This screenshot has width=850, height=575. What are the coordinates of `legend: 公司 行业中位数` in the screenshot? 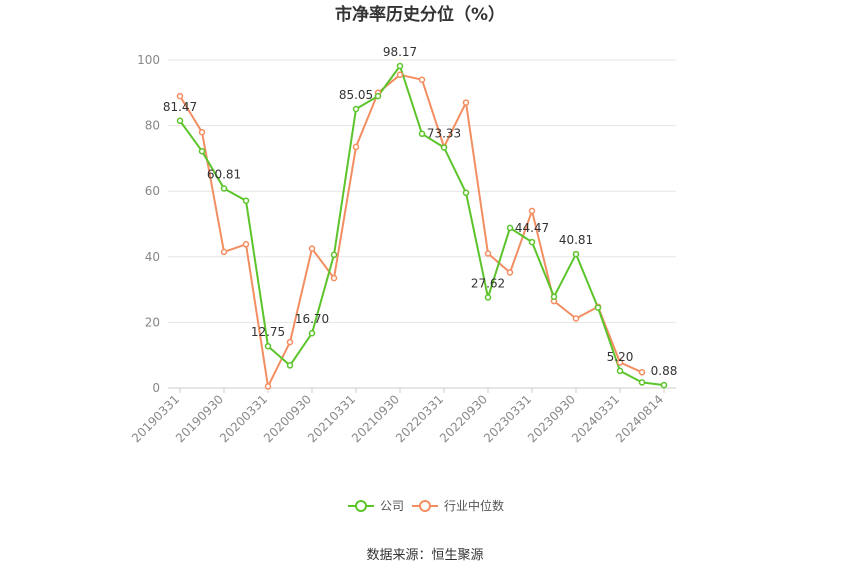 It's located at (426, 505).